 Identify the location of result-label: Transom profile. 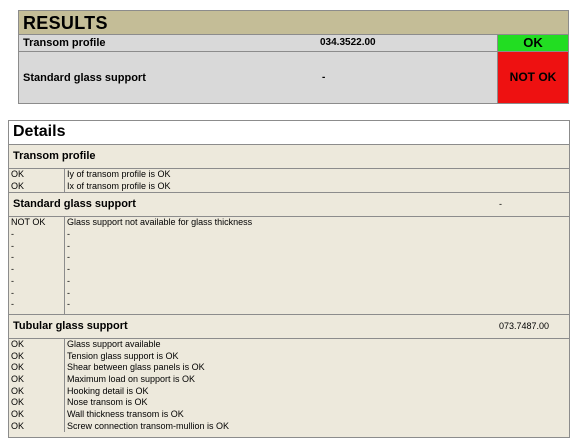
(64, 43).